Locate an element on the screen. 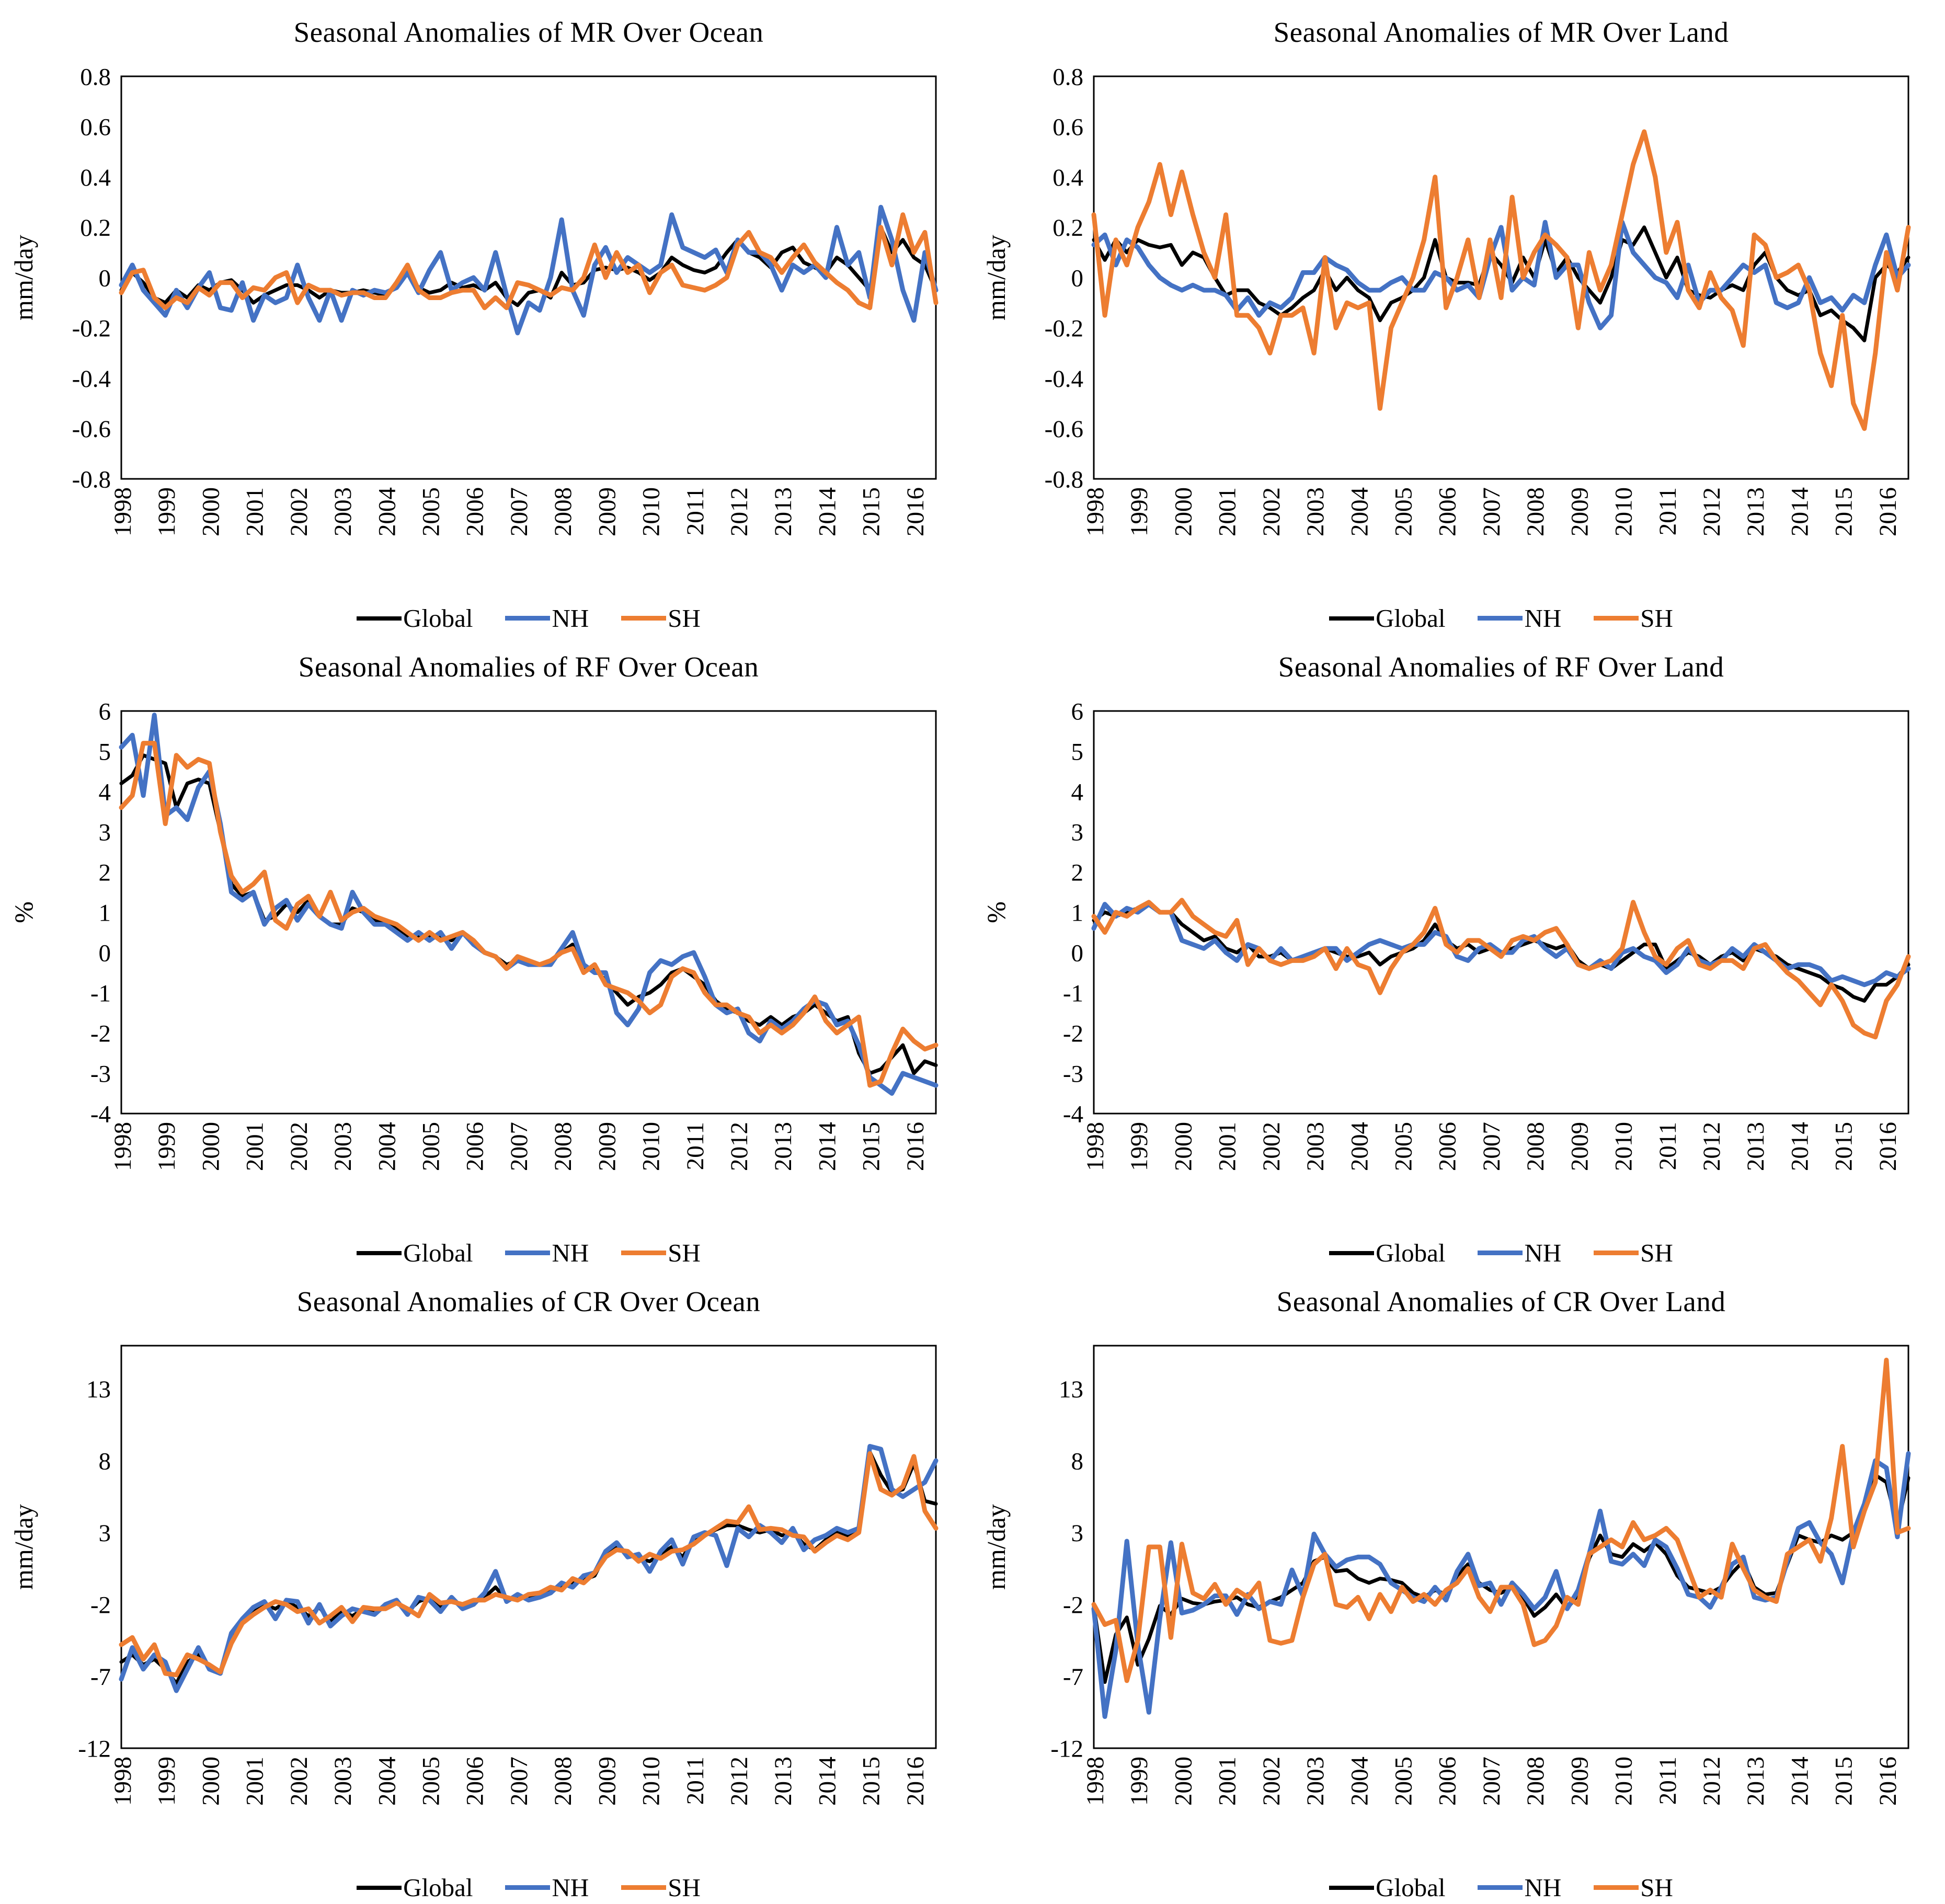 The width and height of the screenshot is (1945, 1904). y-tick-label: 0.8 is located at coordinates (1067, 76).